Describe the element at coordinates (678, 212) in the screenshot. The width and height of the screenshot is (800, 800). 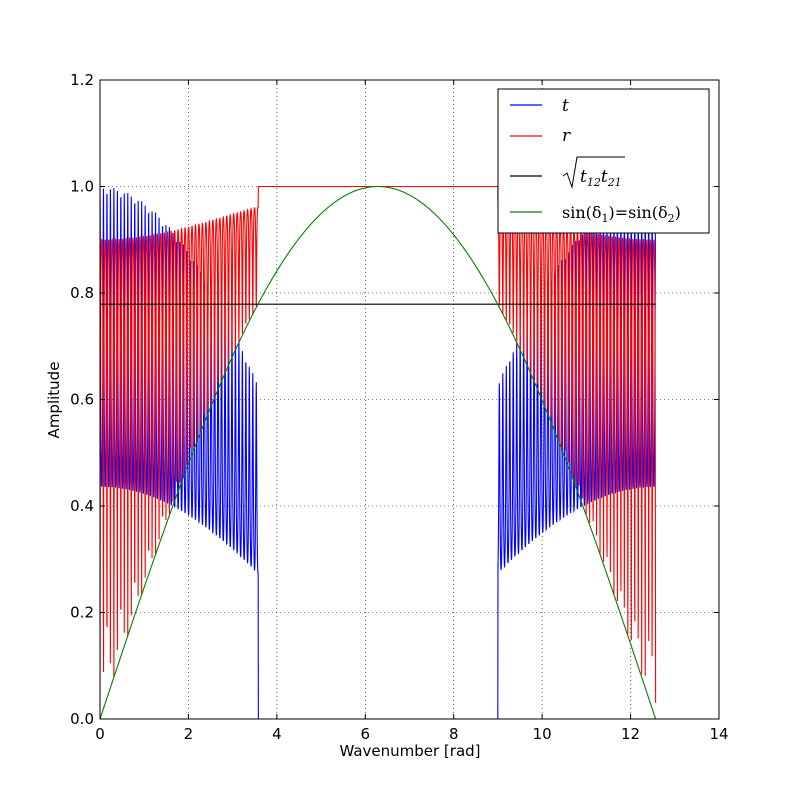
I see `legend-sin-right: )` at that location.